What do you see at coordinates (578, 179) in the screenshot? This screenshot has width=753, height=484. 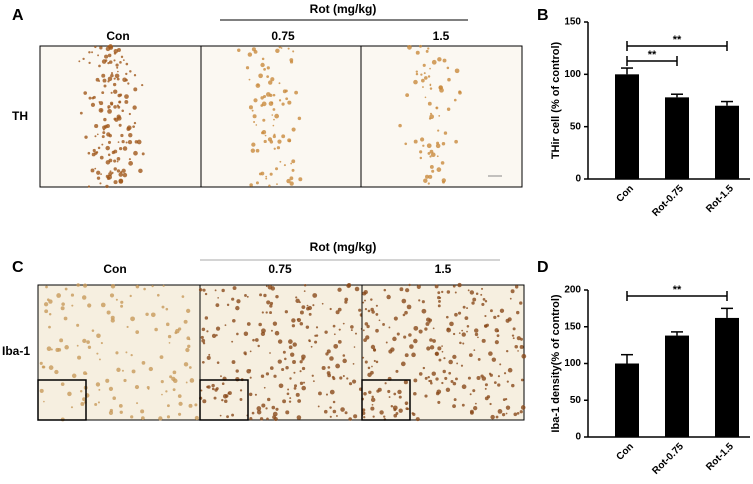 I see `y-tick-label: 0` at bounding box center [578, 179].